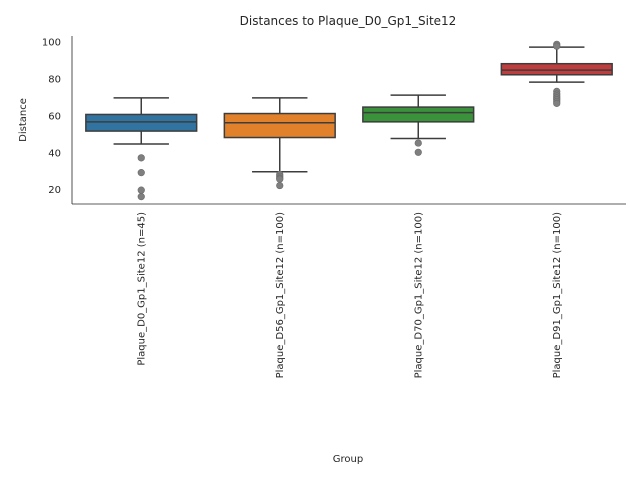 This screenshot has width=640, height=484. I want to click on x-tick-label: Plaque_D56_Gp1_Site12 (n=100), so click(280, 295).